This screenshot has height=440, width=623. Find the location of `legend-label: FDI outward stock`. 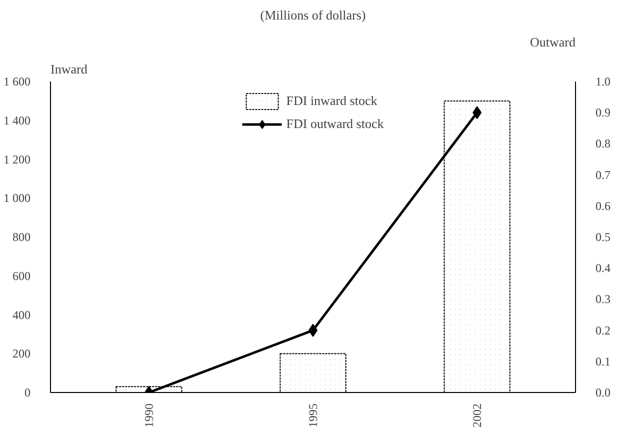

legend-label: FDI outward stock is located at coordinates (335, 124).